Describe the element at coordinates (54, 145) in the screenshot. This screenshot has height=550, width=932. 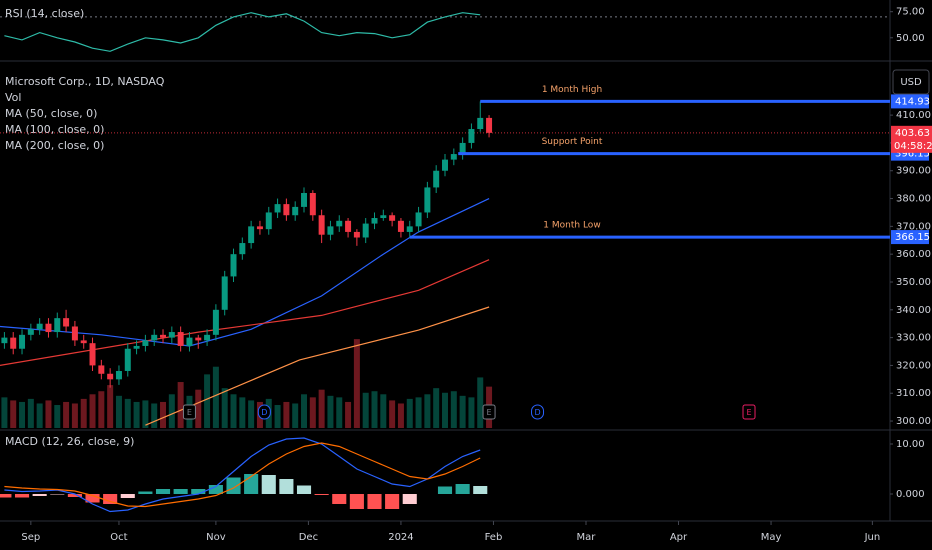
I see `legend-entry: MA (200, close, 0)` at that location.